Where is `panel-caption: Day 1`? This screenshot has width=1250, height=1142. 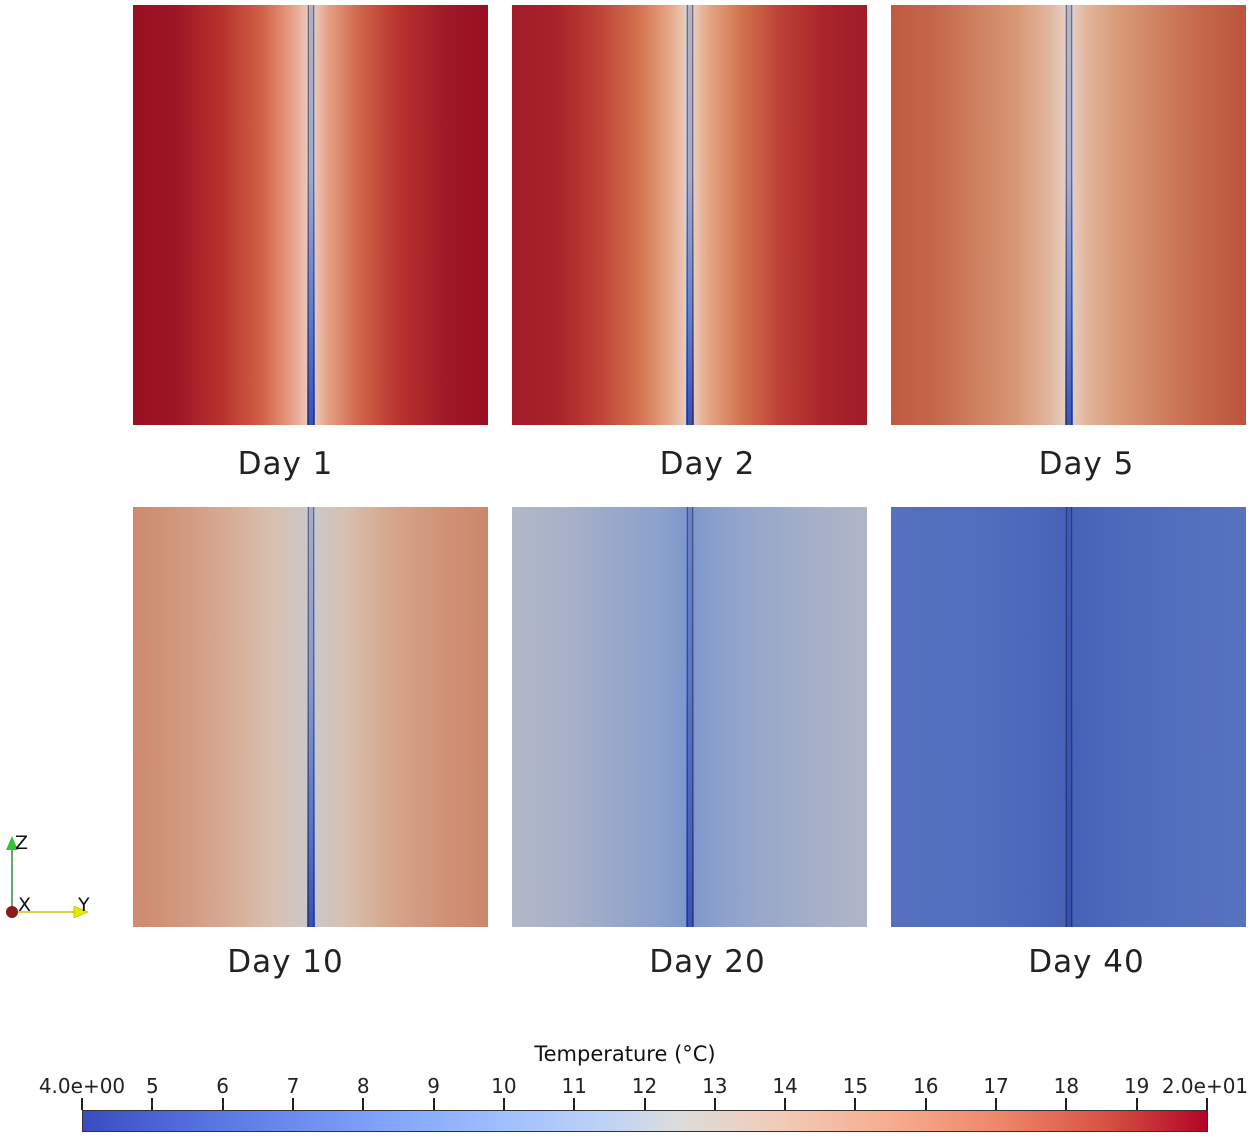
panel-caption: Day 1 is located at coordinates (285, 464).